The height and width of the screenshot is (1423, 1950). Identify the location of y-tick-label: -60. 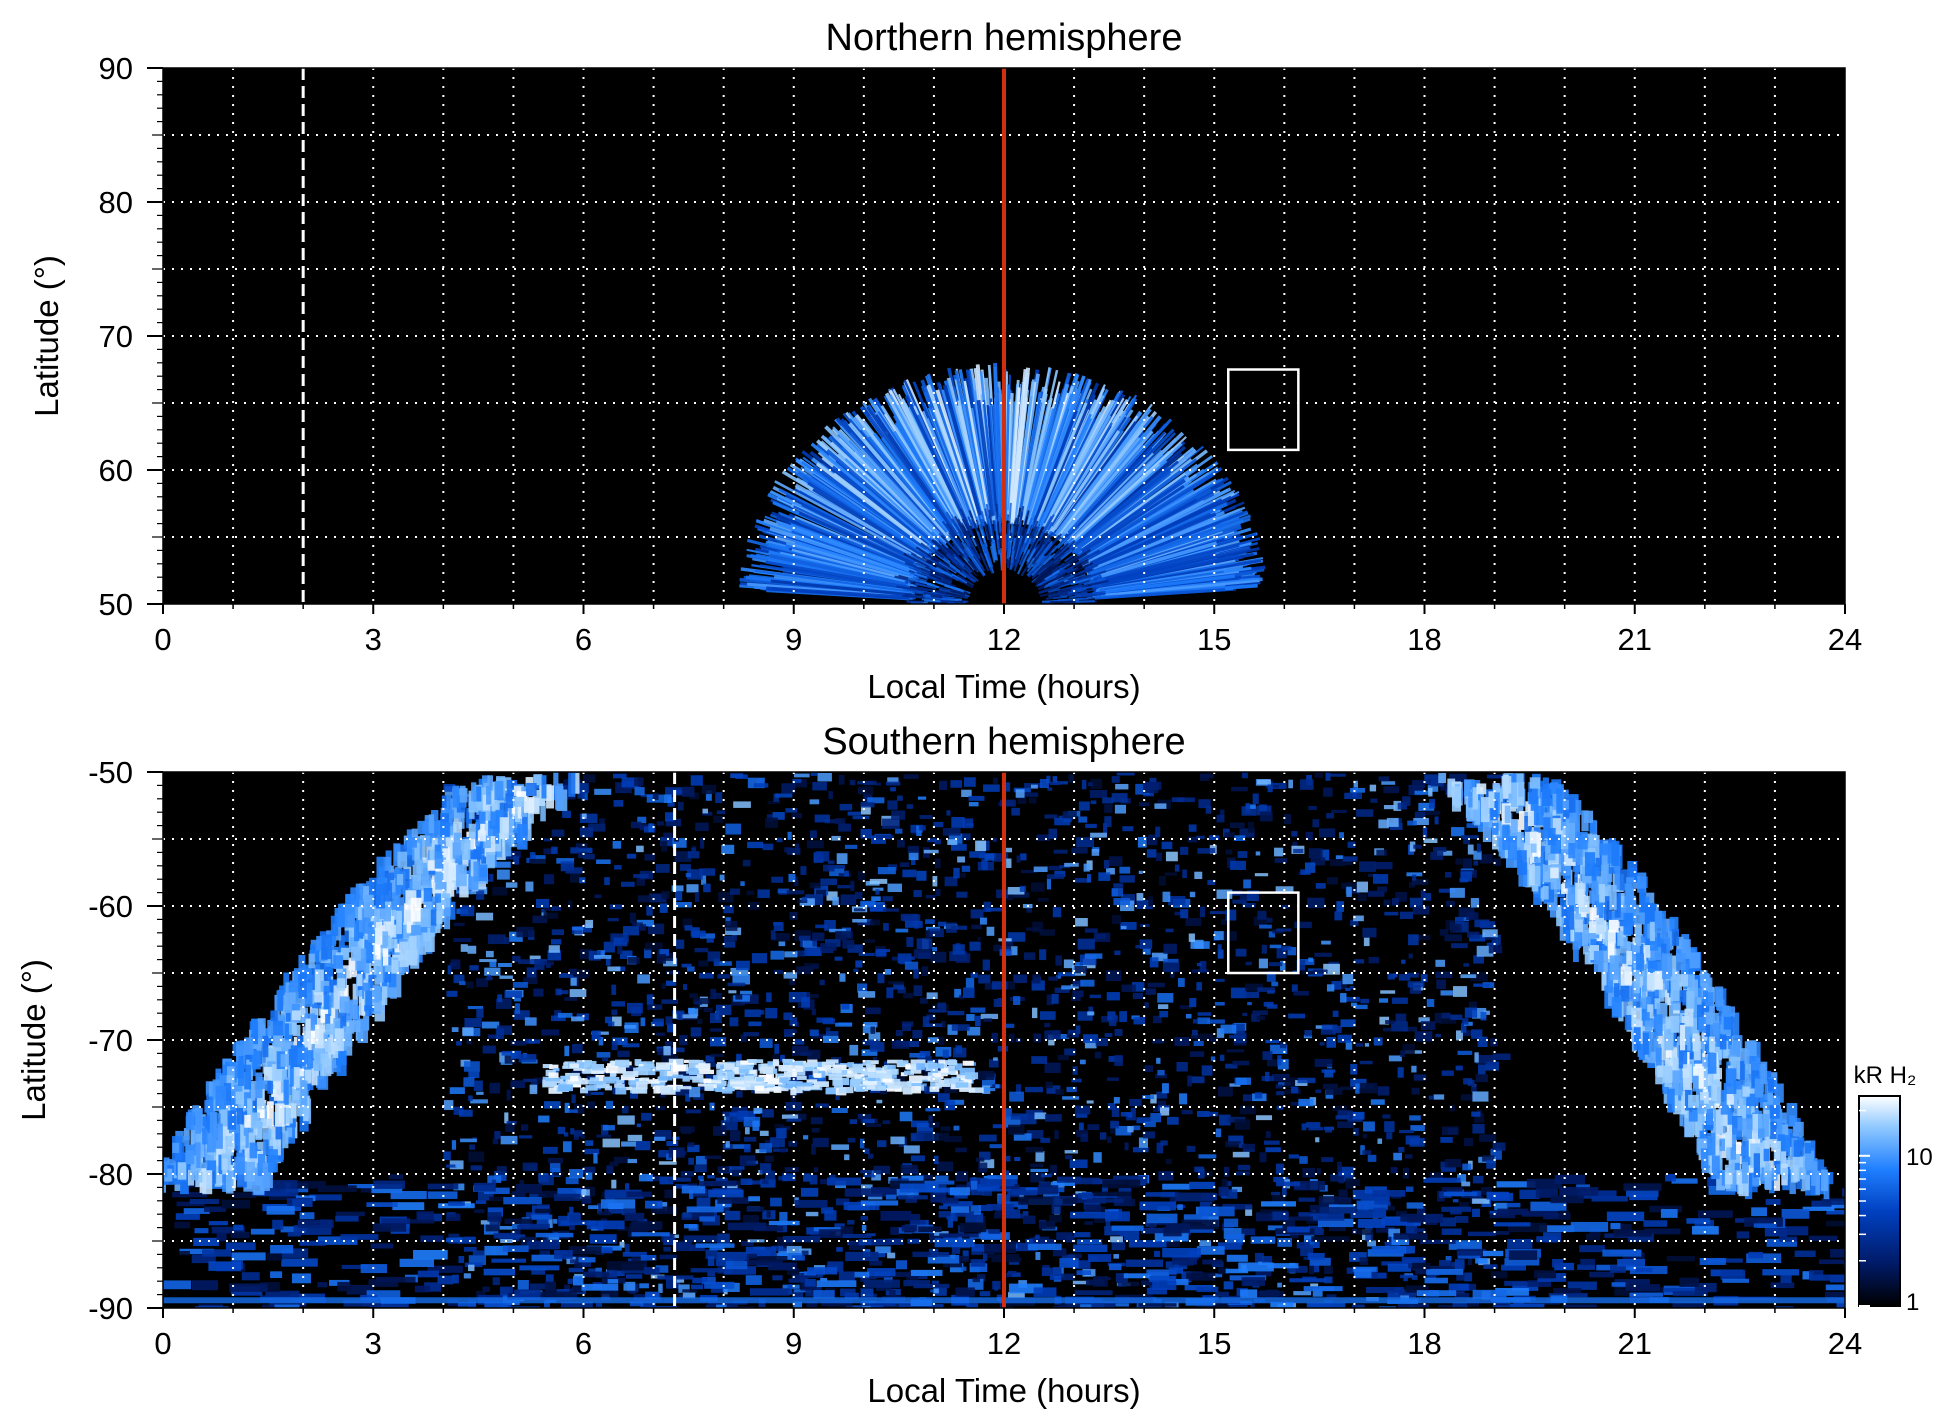
(110, 906).